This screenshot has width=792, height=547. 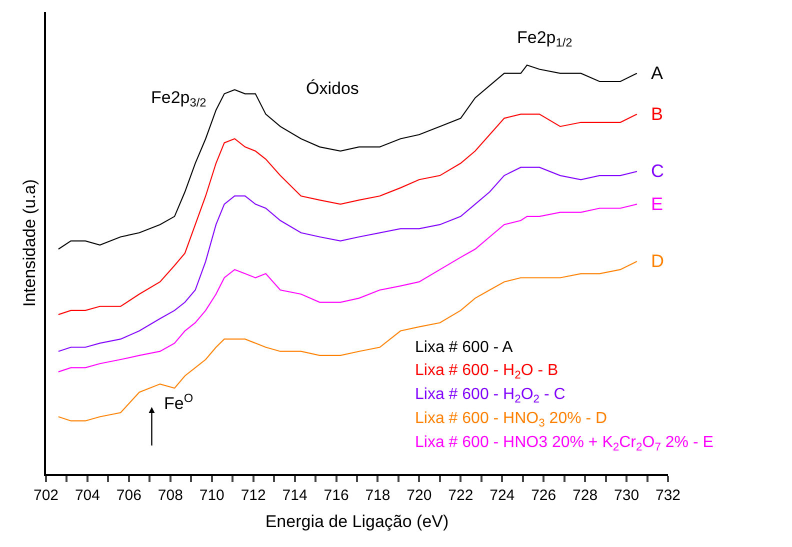 What do you see at coordinates (564, 444) in the screenshot?
I see `text: Lixa # 600 - HNO3 20% + K$_{2}$Cr$_{2}$O$_{7}$ 2% - E` at bounding box center [564, 444].